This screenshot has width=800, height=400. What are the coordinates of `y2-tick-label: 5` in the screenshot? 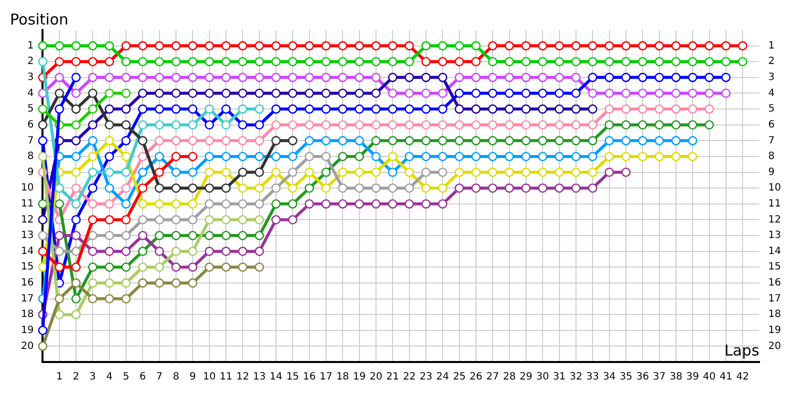 It's located at (771, 109).